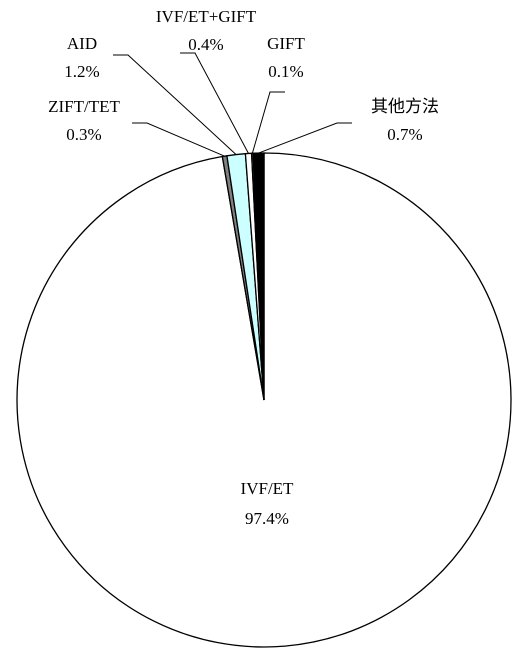 The height and width of the screenshot is (655, 512). What do you see at coordinates (205, 44) in the screenshot?
I see `slice-value-label: 0.4%` at bounding box center [205, 44].